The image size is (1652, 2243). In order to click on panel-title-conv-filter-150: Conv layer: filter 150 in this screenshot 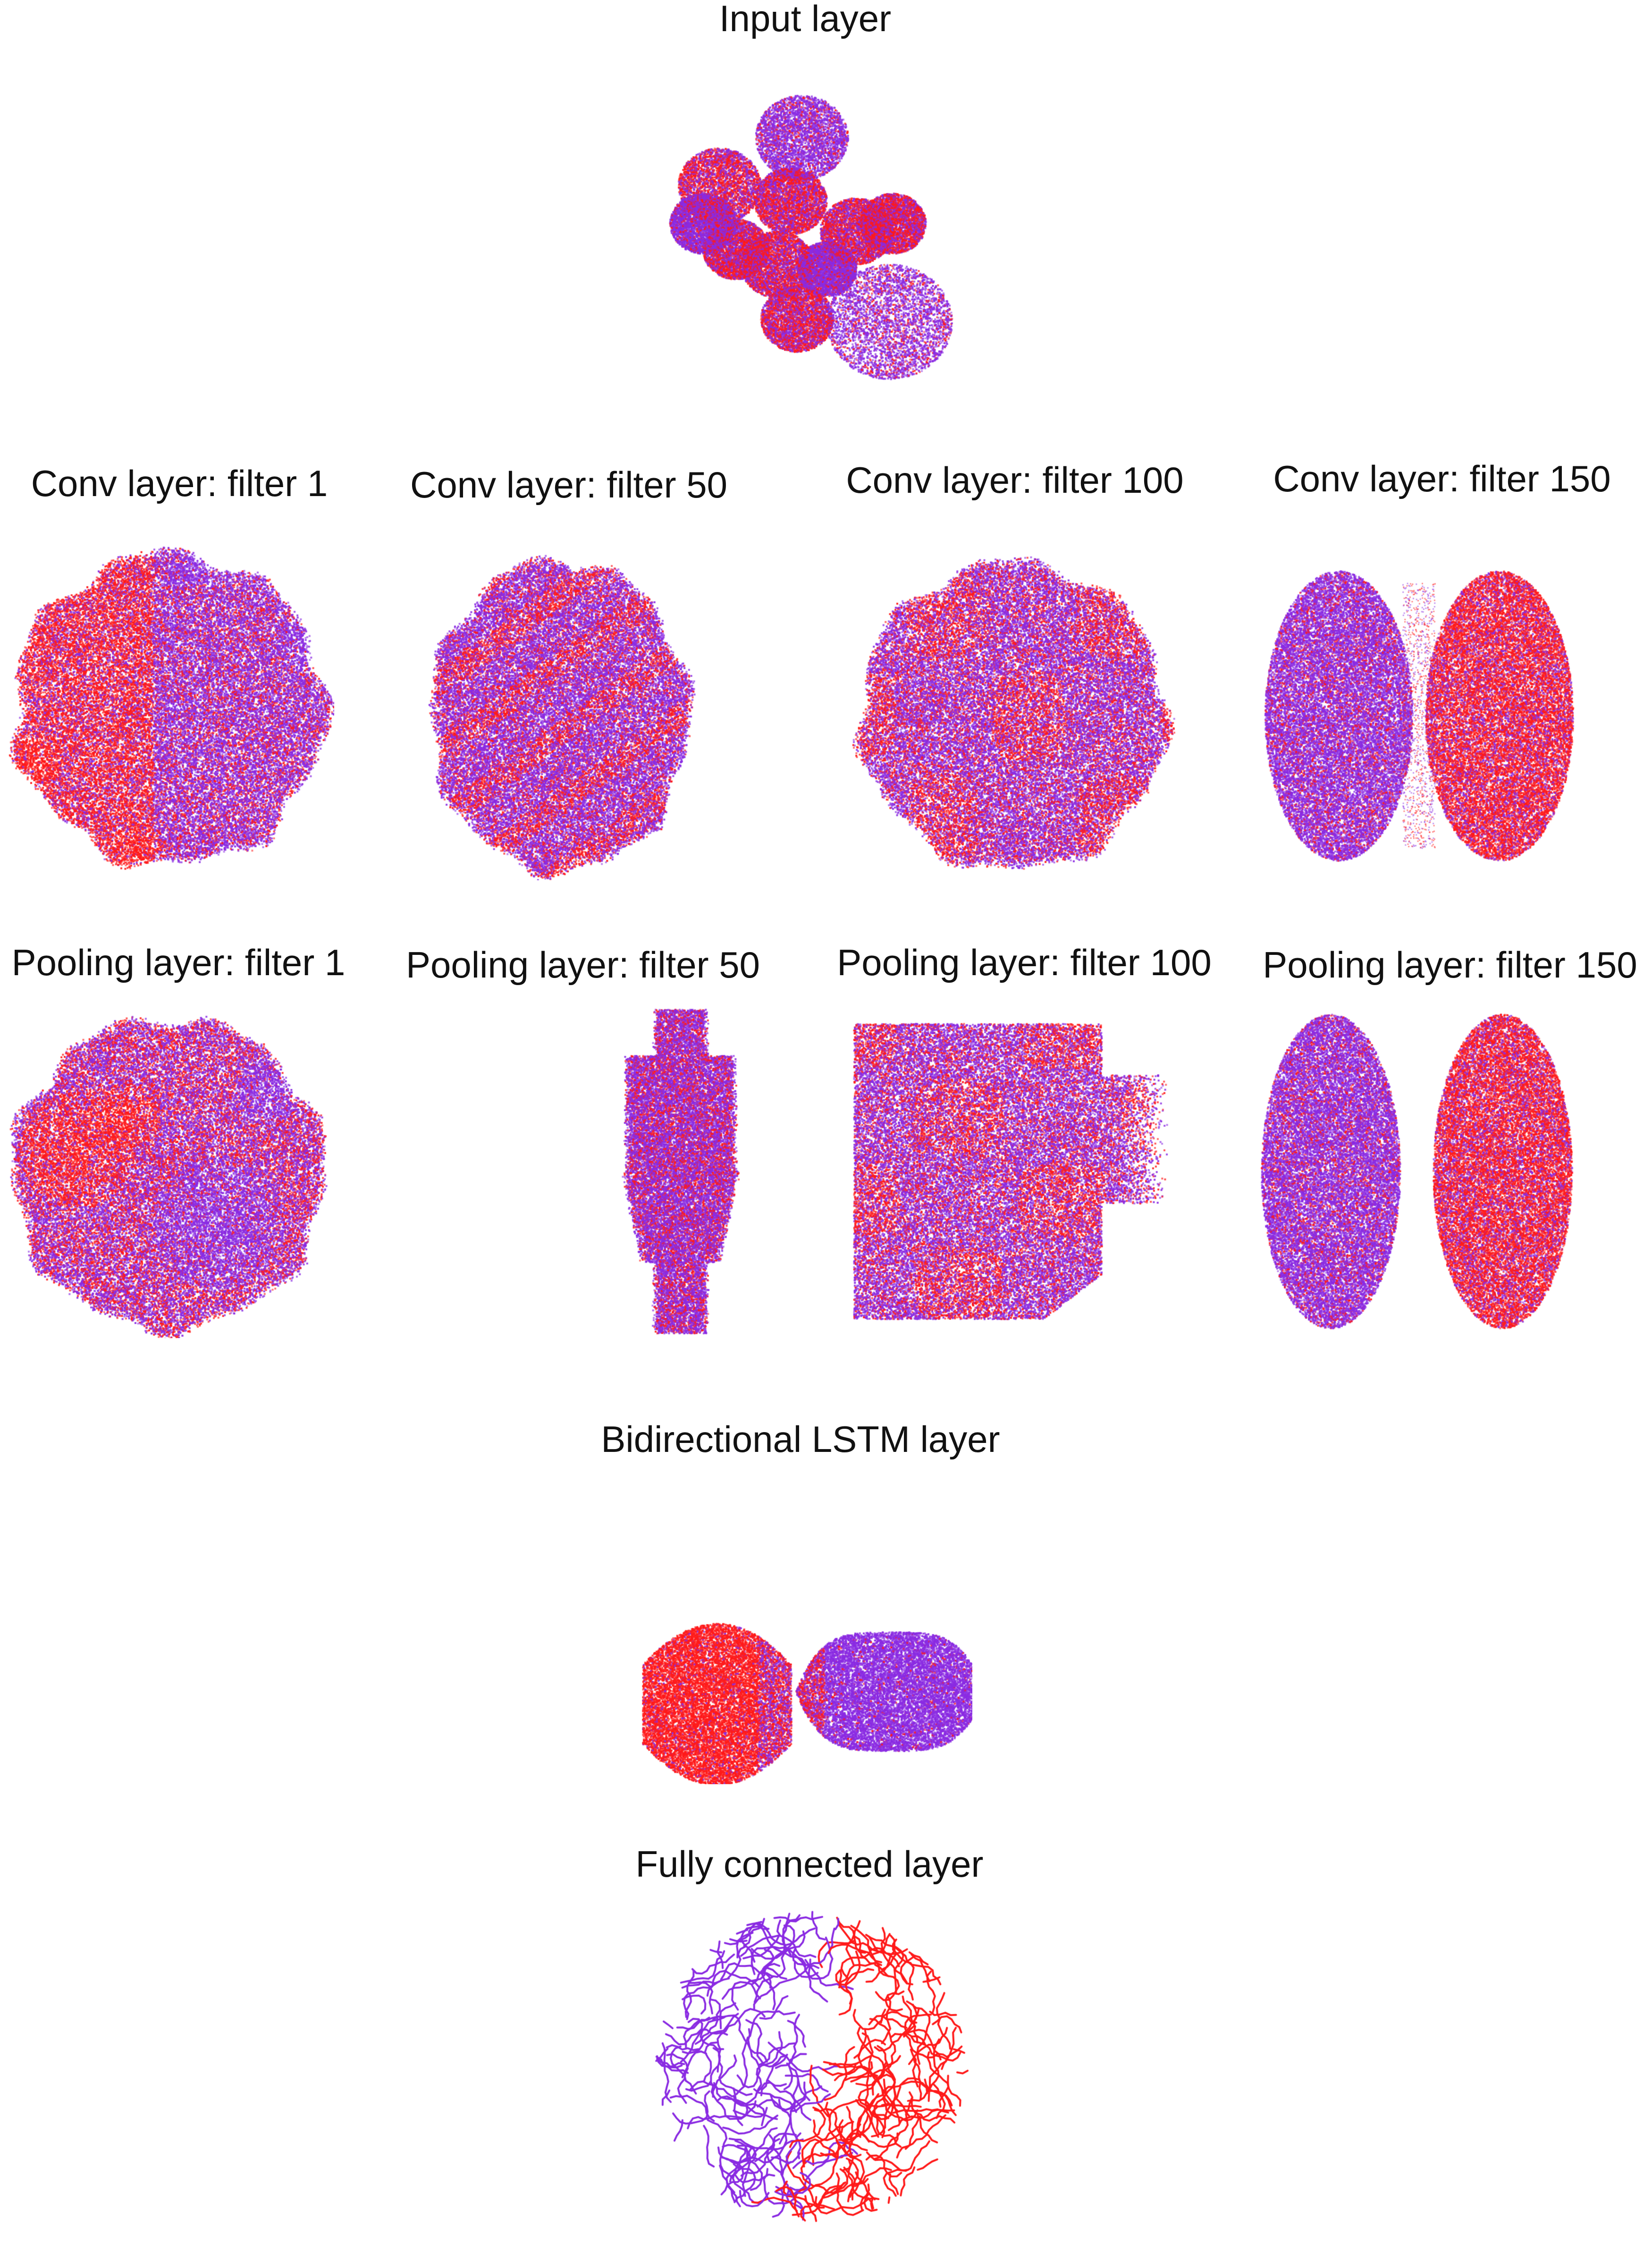, I will do `click(1442, 478)`.